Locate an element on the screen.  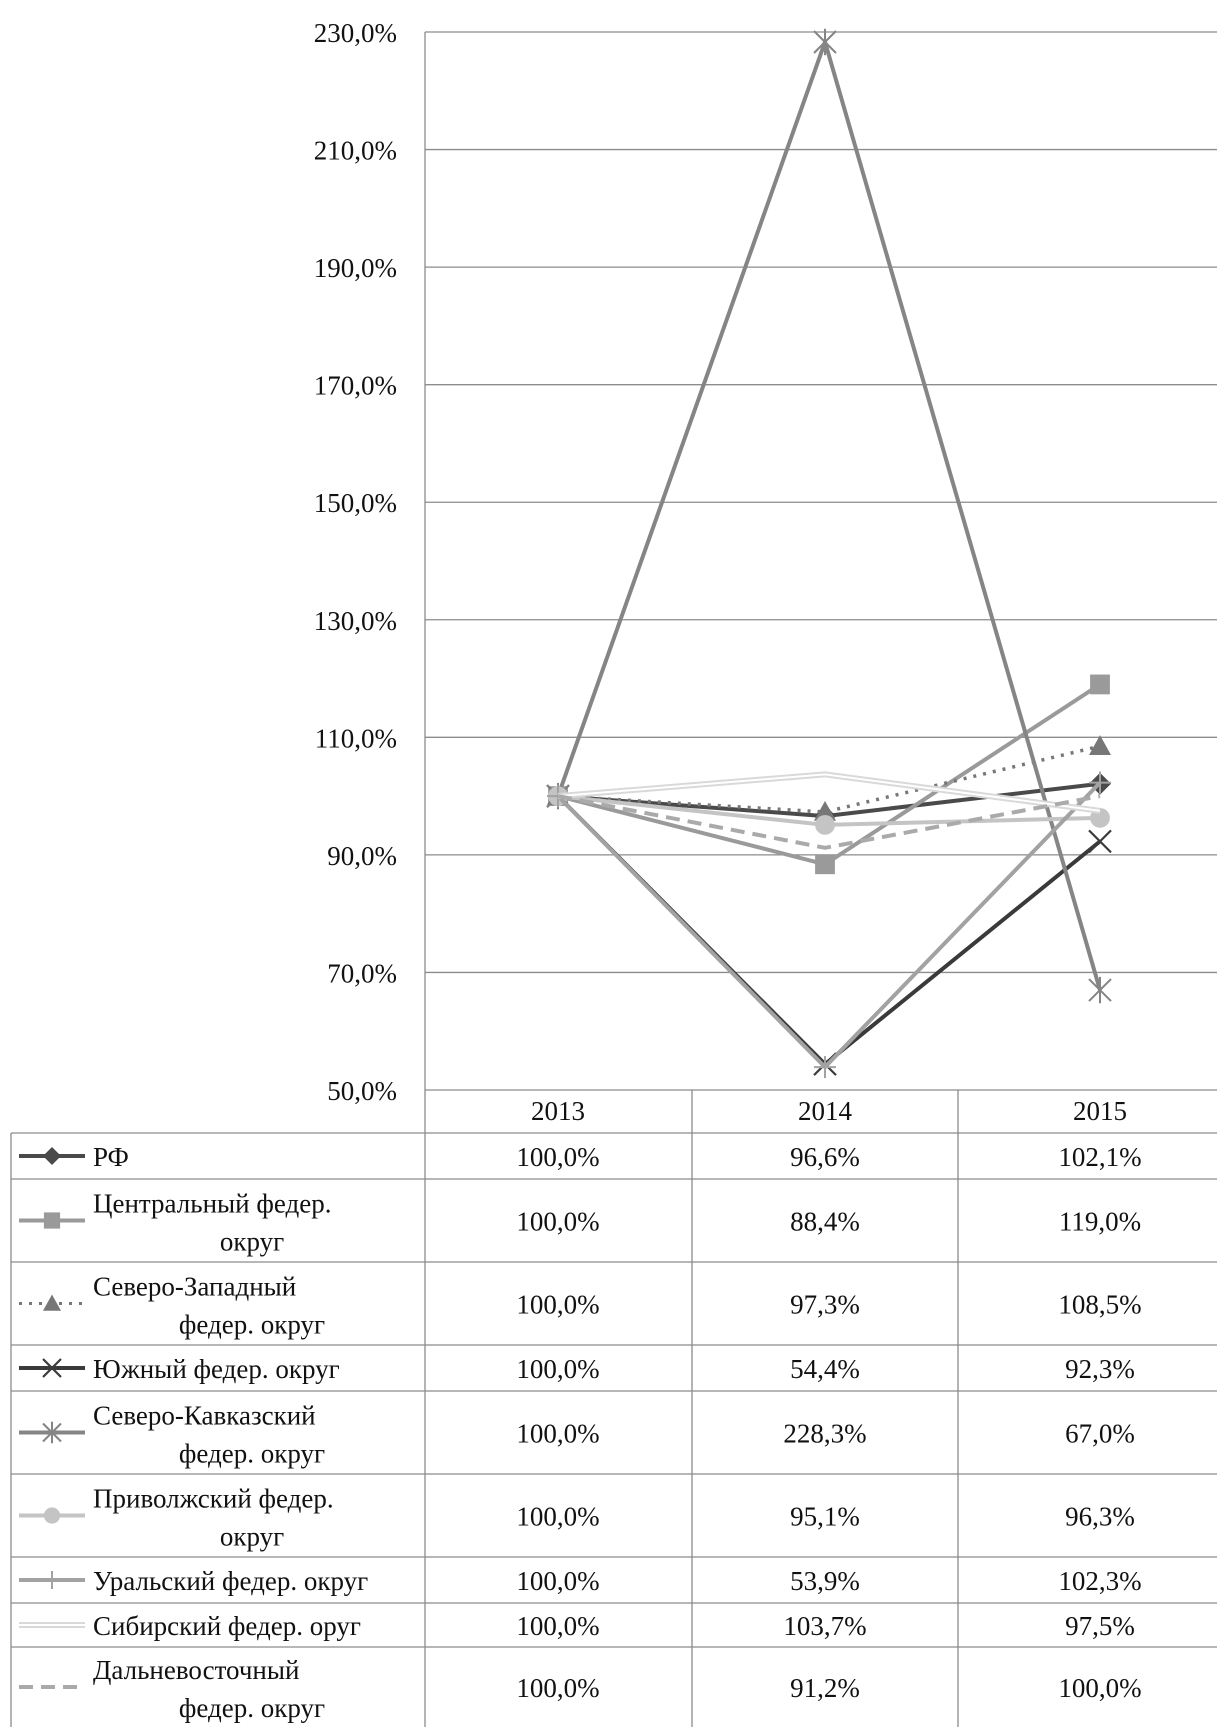
table-row-приволжский-федер-округ: Приволжский федер. округ 100,0% 95,1% 96,3% is located at coordinates (577, 1518).